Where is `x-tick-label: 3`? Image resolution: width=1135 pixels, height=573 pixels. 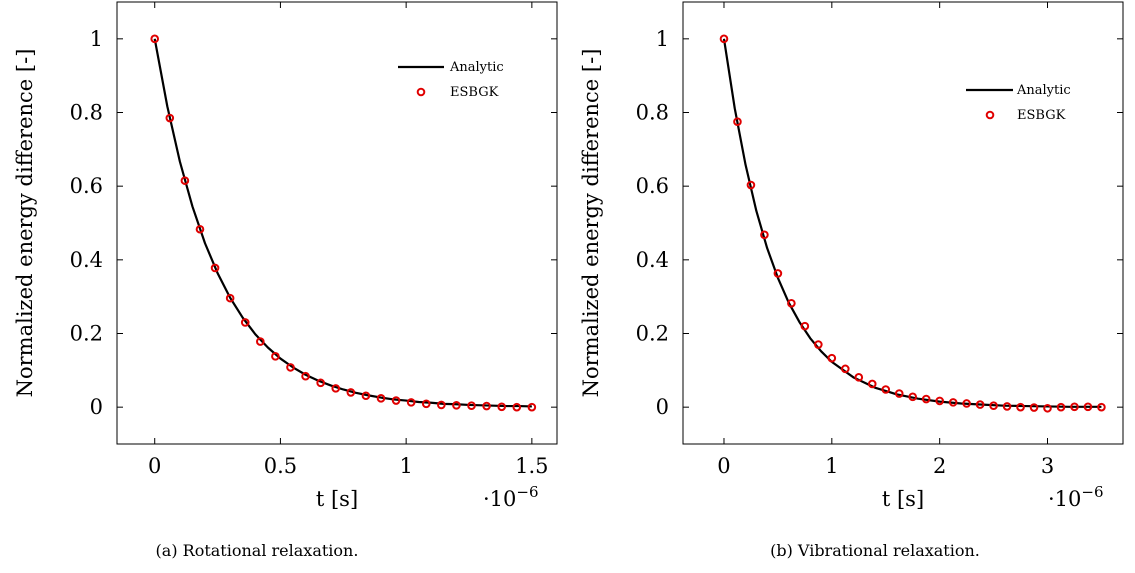
x-tick-label: 3 is located at coordinates (1047, 466).